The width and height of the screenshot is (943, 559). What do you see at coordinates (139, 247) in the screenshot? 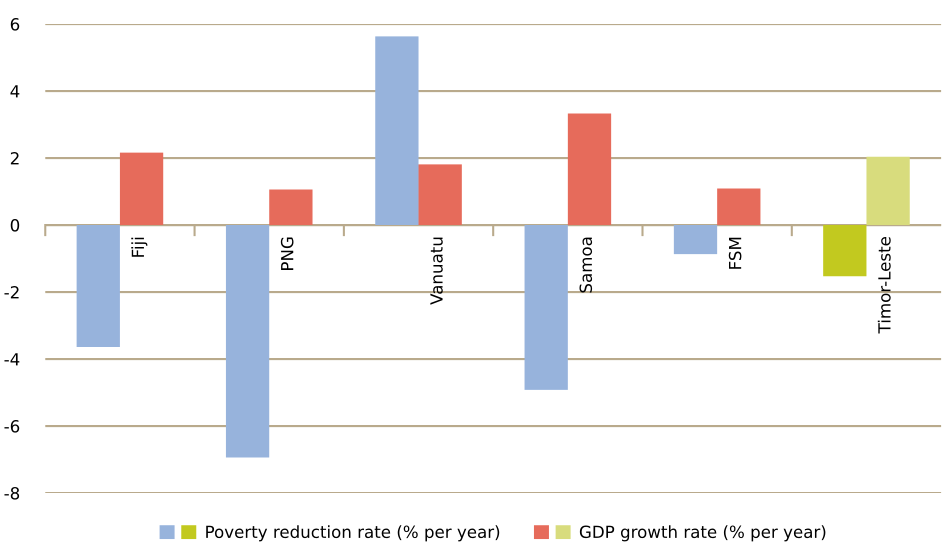
I see `x-tick-label: Fiji` at bounding box center [139, 247].